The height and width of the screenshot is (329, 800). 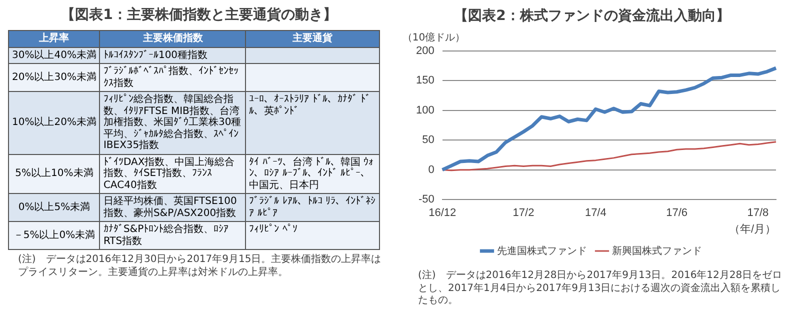 I want to click on category-label: 20%以上30%未満, so click(x=54, y=77).